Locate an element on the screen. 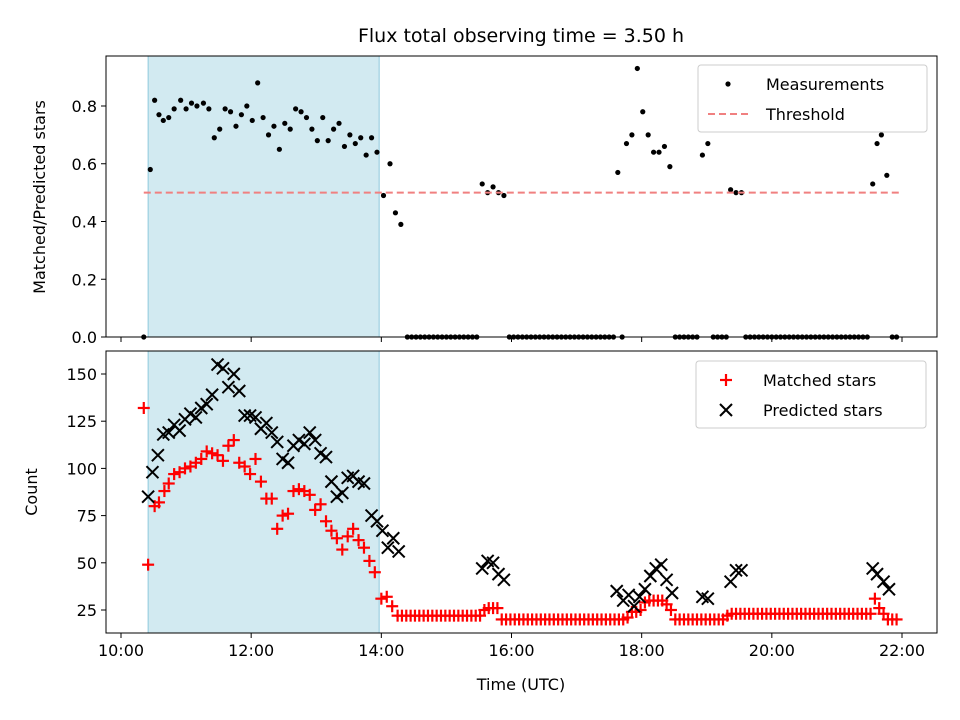 Image resolution: width=960 pixels, height=720 pixels. top-x-axis is located at coordinates (511, 339).